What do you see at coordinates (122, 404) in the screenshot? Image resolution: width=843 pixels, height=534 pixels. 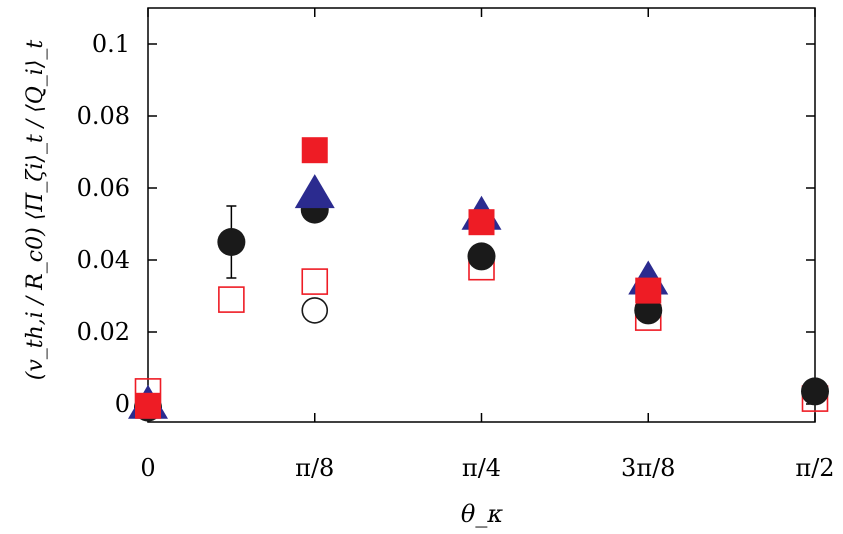 I see `y-tick-label: 0` at bounding box center [122, 404].